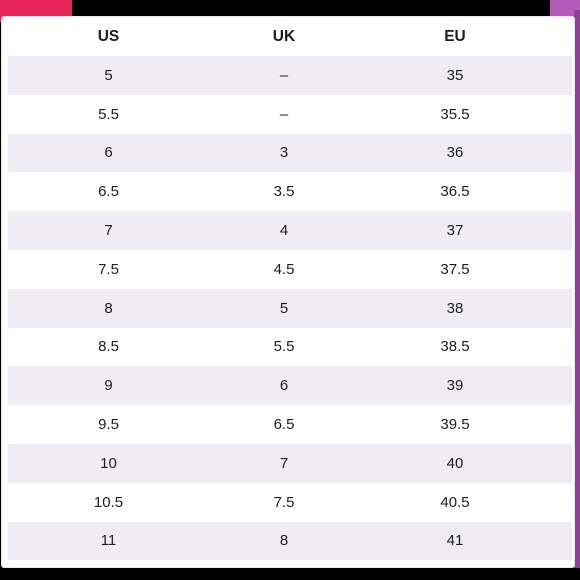  What do you see at coordinates (284, 192) in the screenshot?
I see `uk-size-cell: 3.5` at bounding box center [284, 192].